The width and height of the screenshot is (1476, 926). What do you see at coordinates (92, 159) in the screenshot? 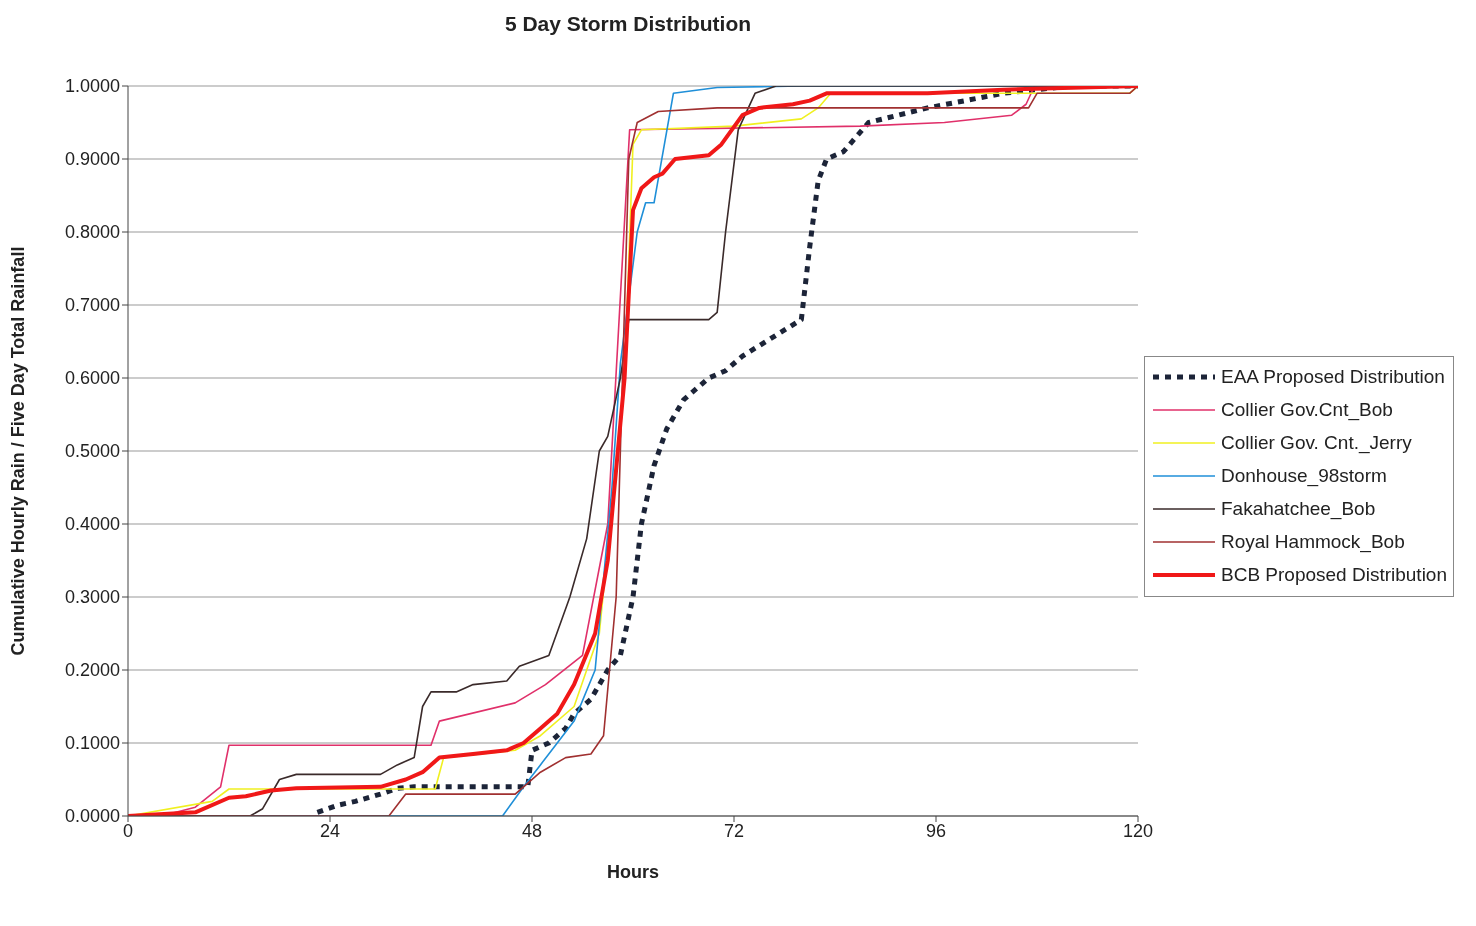
I see `y-tick-label: 0.9000` at bounding box center [92, 159].